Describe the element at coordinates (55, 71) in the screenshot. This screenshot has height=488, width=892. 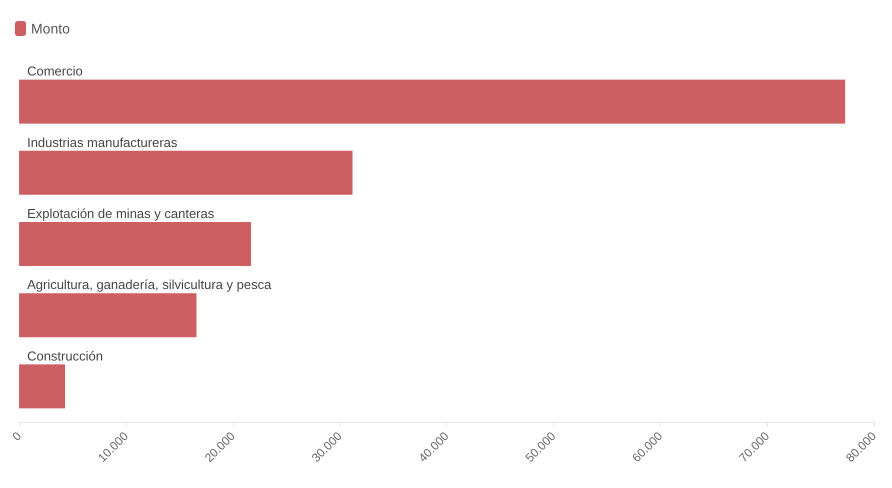
I see `y-tick-label: Comercio` at that location.